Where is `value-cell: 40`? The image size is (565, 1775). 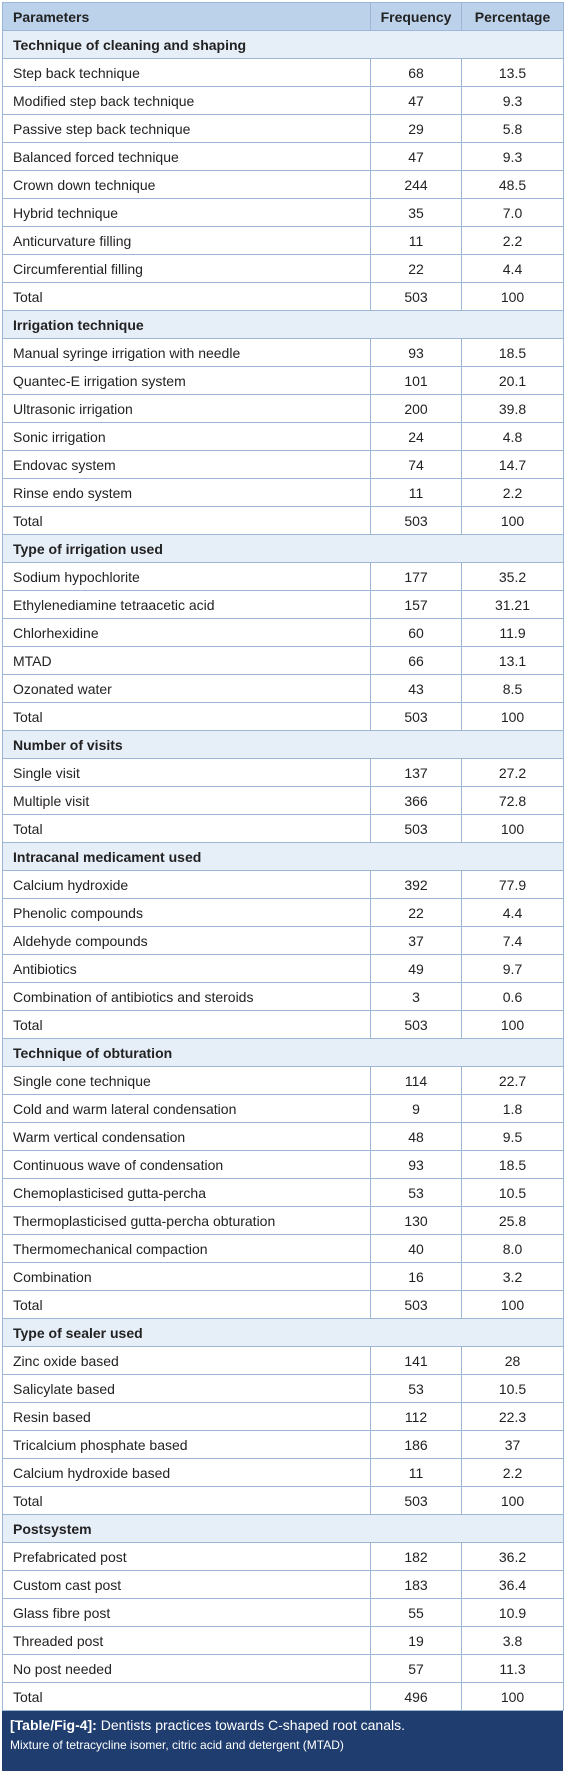 value-cell: 40 is located at coordinates (416, 1248).